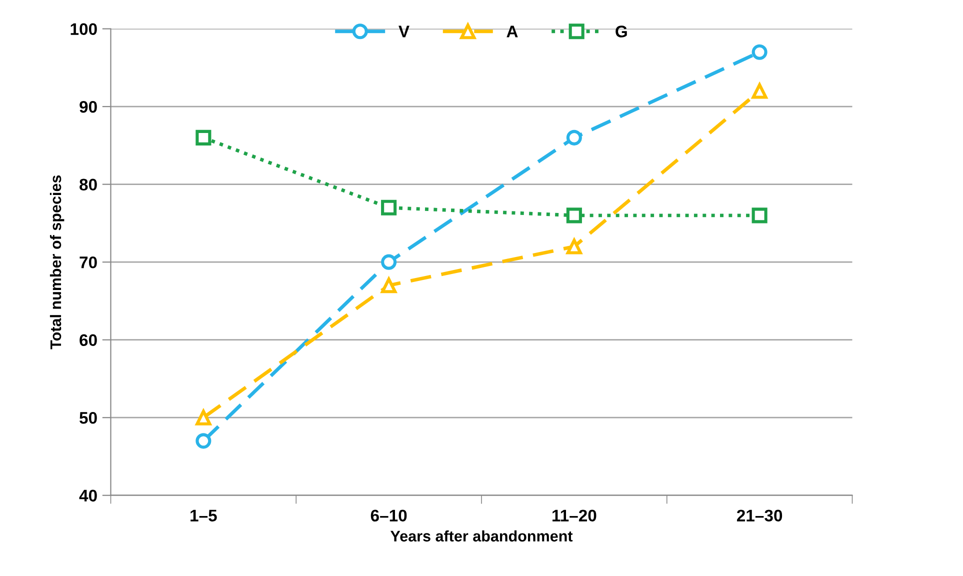  What do you see at coordinates (88, 262) in the screenshot?
I see `y-tick-label: 70` at bounding box center [88, 262].